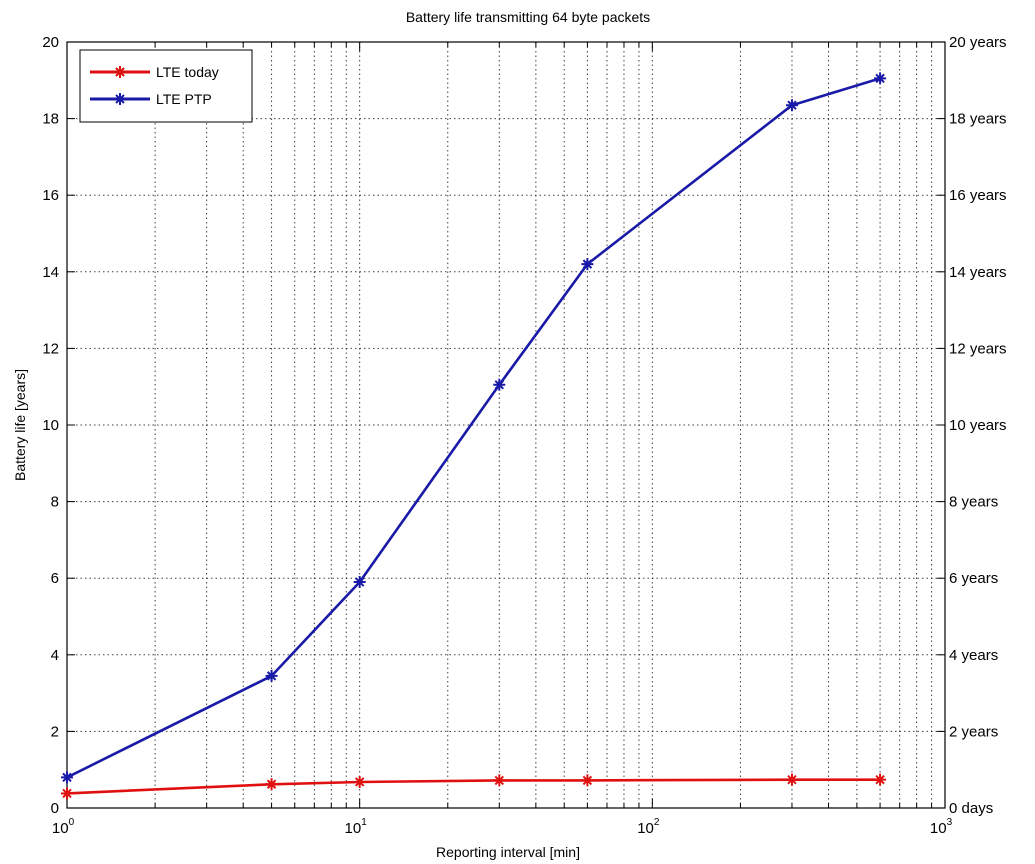 The width and height of the screenshot is (1035, 864). What do you see at coordinates (978, 119) in the screenshot?
I see `right-y-tick-label: 18 years` at bounding box center [978, 119].